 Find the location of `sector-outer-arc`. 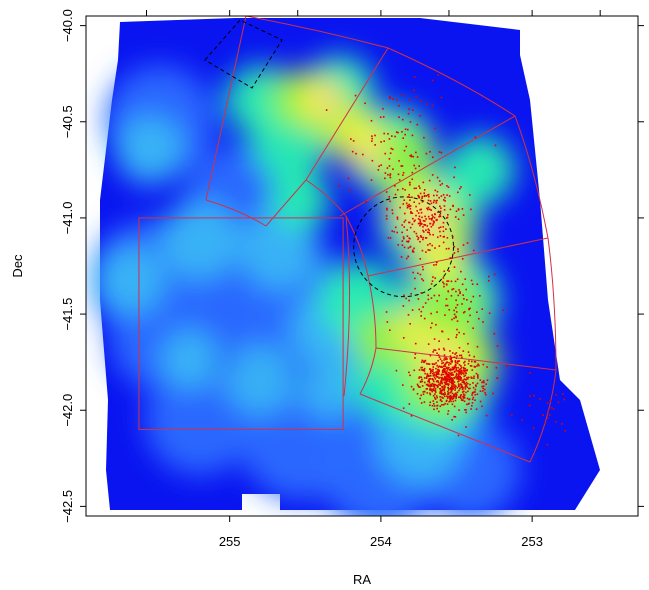

sector-outer-arc is located at coordinates (543, 416).